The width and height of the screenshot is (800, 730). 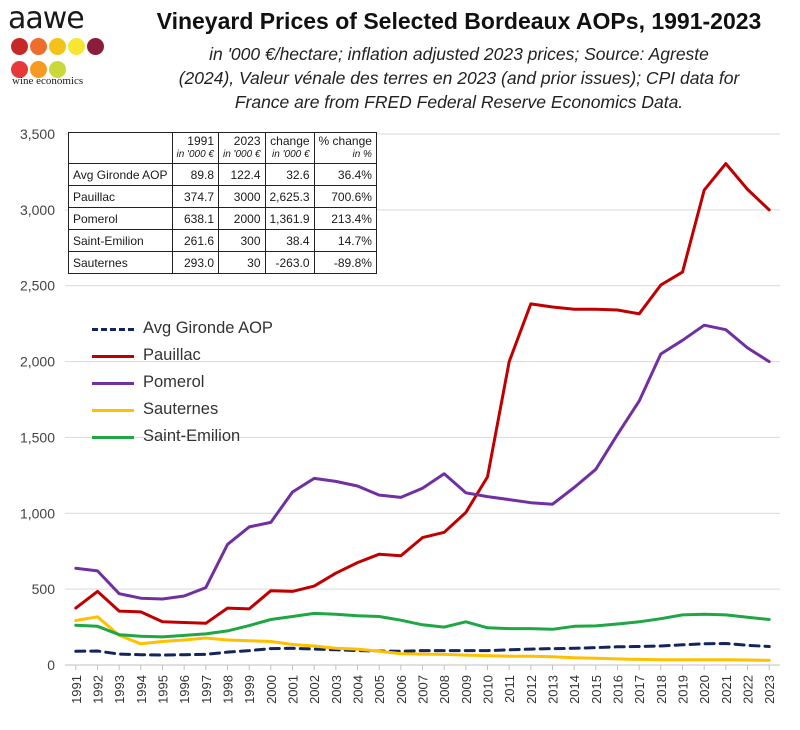 What do you see at coordinates (422, 625) in the screenshot?
I see `series-line-saint-emilion` at bounding box center [422, 625].